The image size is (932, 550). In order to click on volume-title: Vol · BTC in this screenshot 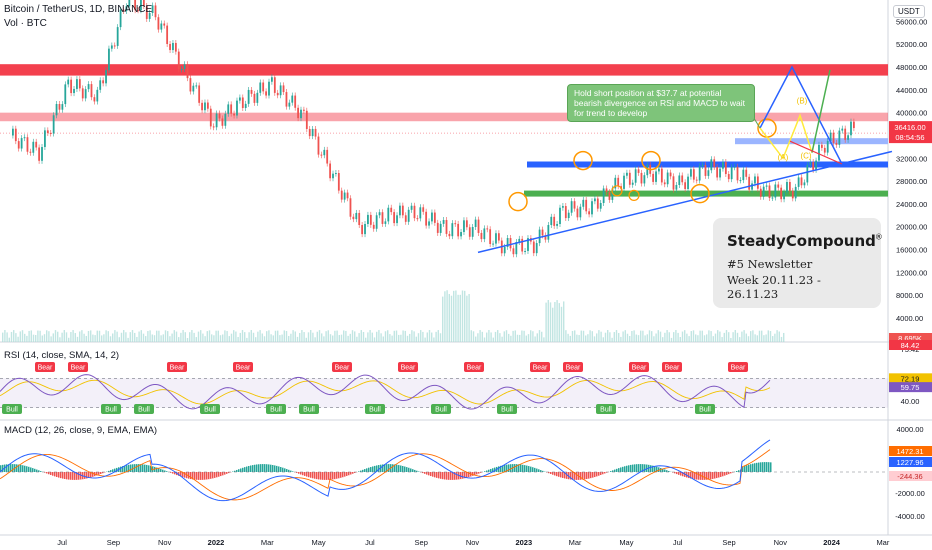, I will do `click(25, 23)`.